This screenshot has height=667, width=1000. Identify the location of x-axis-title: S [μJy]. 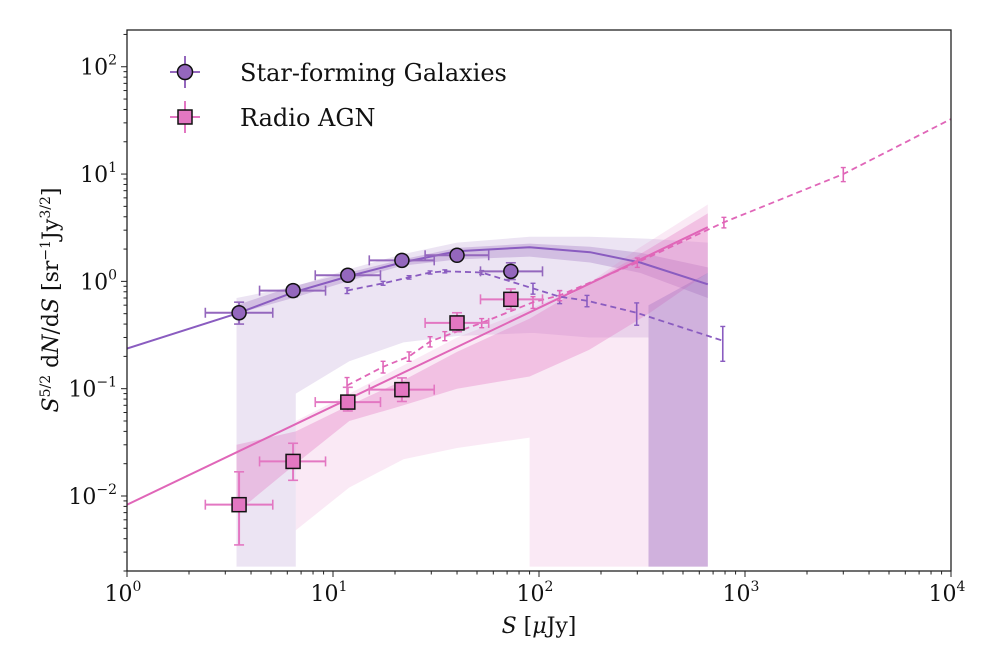
(539, 626).